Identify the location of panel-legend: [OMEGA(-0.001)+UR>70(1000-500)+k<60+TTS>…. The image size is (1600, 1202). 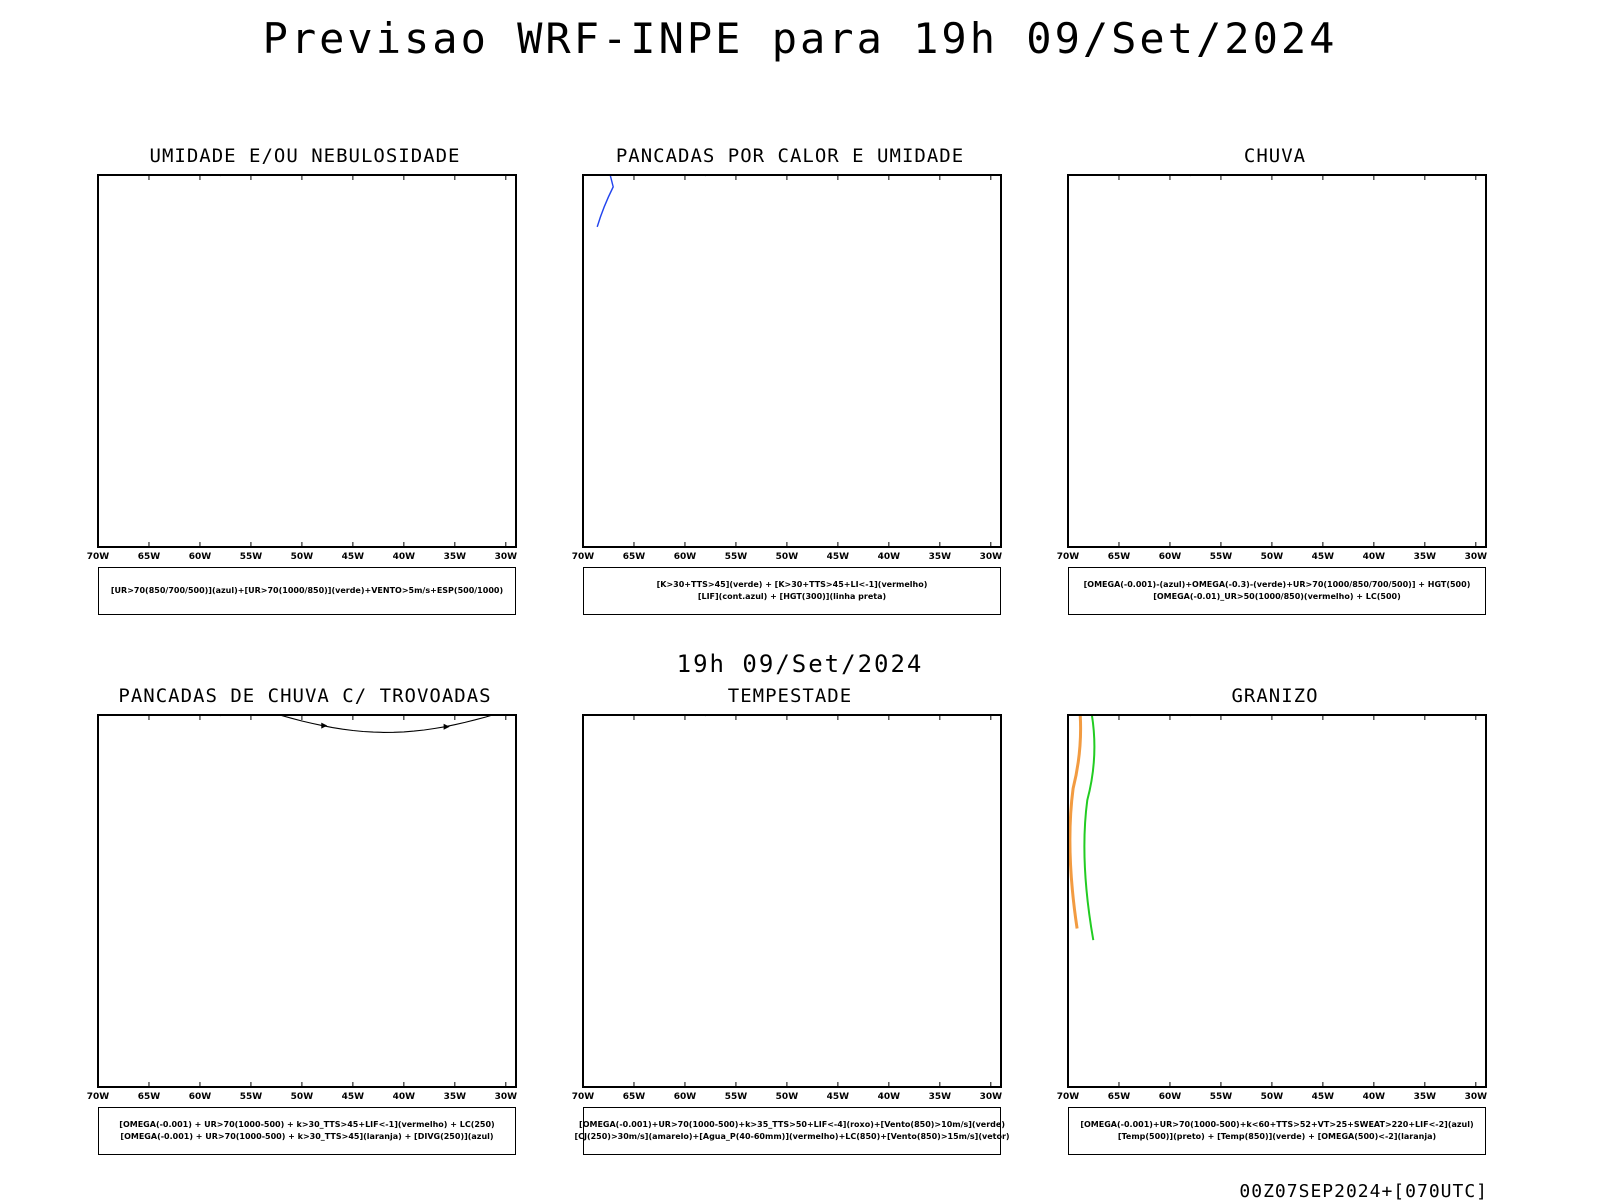
(1277, 1131).